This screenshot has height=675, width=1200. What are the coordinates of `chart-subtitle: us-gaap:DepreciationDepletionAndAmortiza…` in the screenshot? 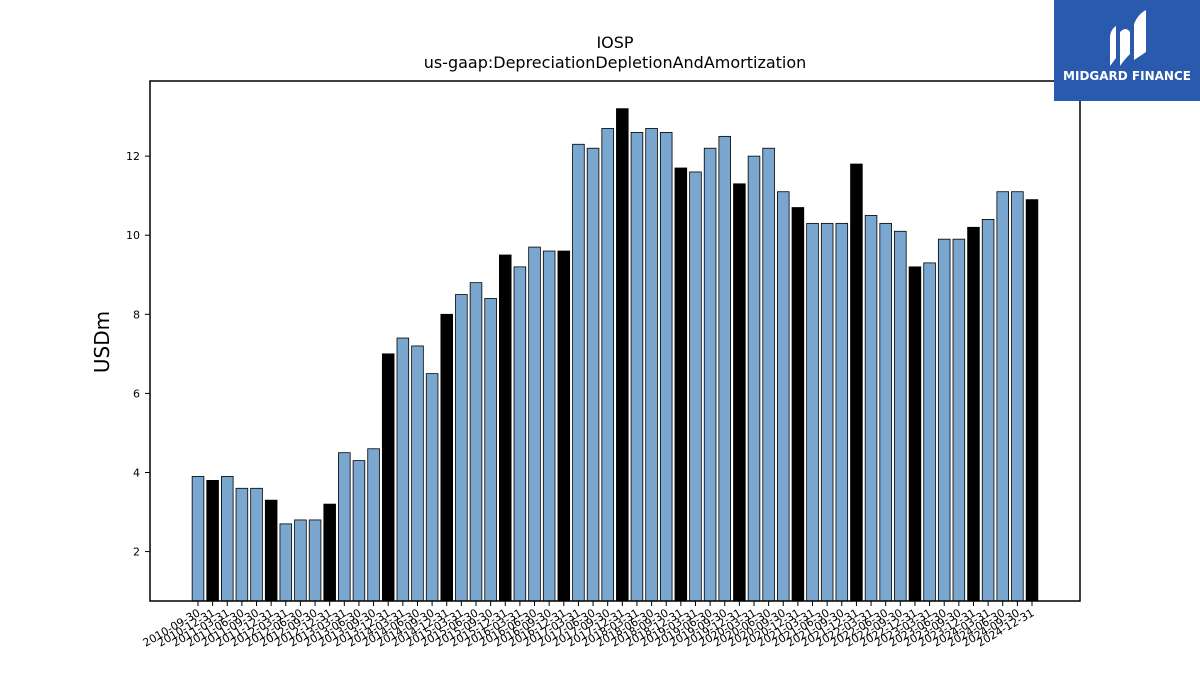 It's located at (615, 62).